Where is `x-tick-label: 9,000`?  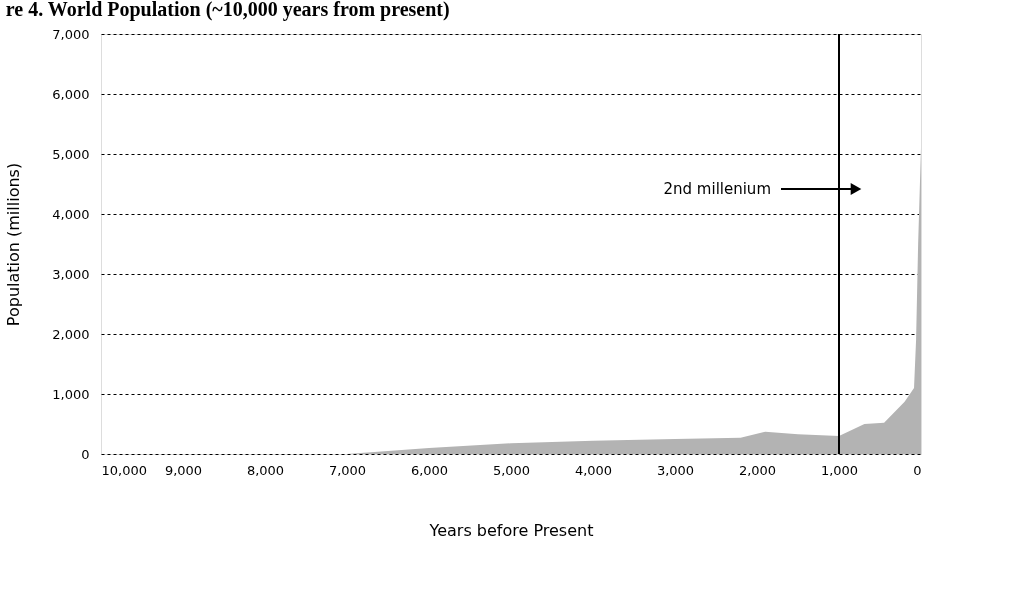 x-tick-label: 9,000 is located at coordinates (183, 470).